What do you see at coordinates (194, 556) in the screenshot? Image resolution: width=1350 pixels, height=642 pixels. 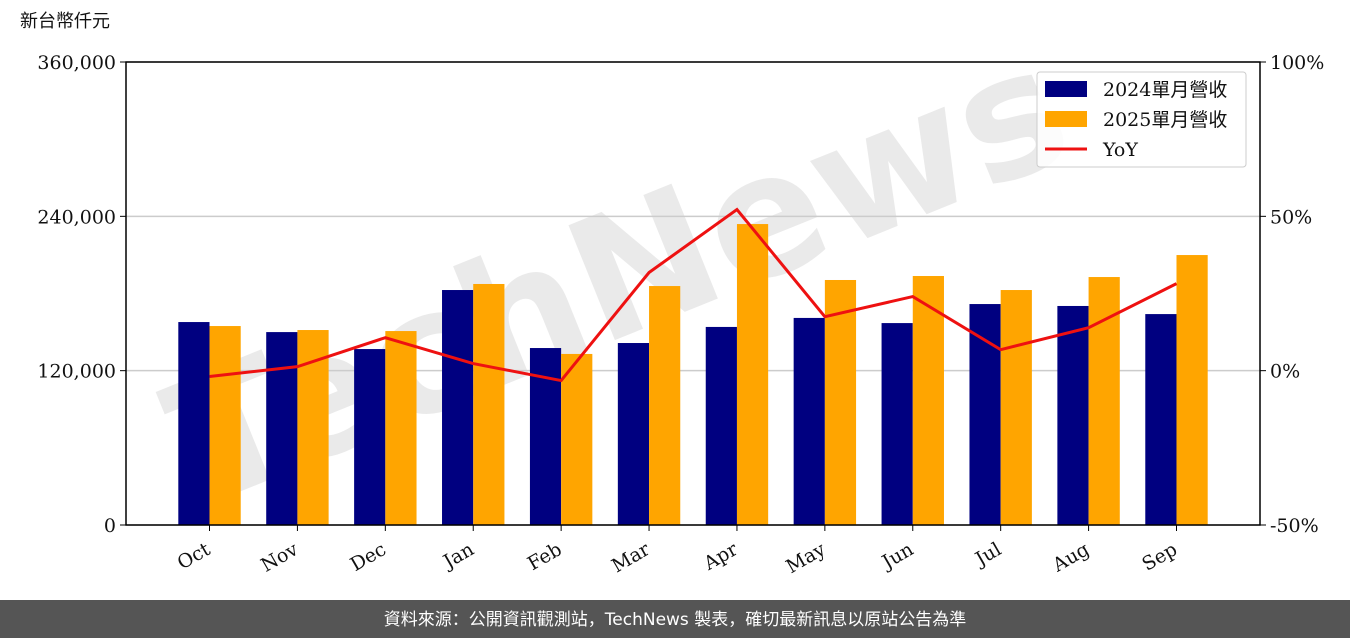 I see `x-tick-label: Oct` at bounding box center [194, 556].